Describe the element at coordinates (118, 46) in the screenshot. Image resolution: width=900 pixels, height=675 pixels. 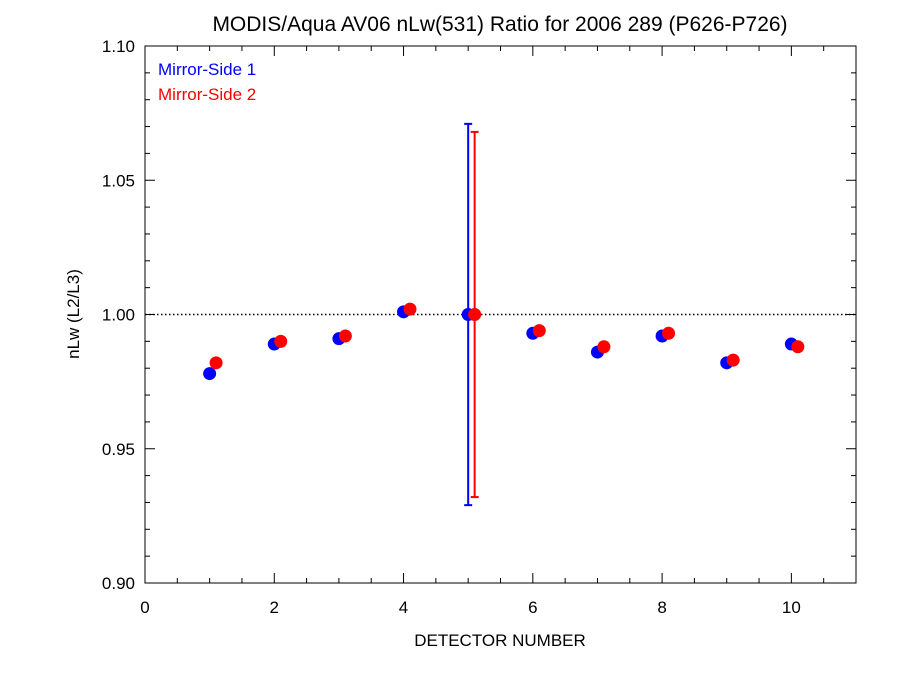
I see `y-tick-label: 1.10` at that location.